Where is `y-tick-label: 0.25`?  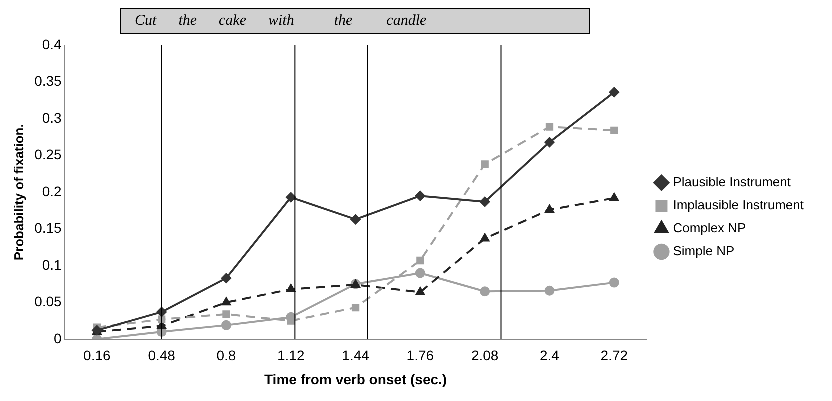 y-tick-label: 0.25 is located at coordinates (48, 154).